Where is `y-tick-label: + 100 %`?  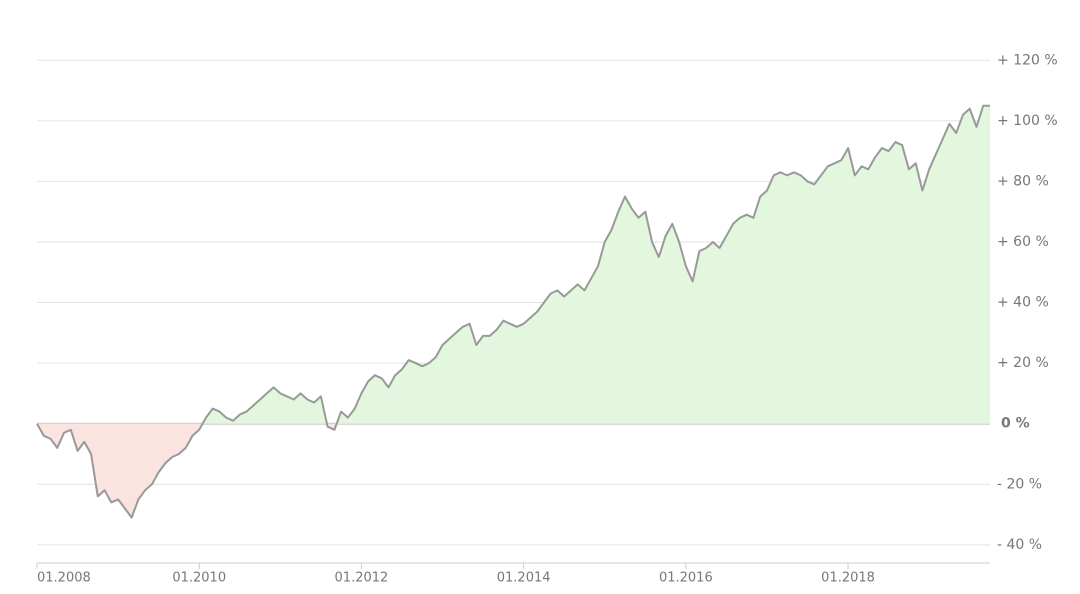 y-tick-label: + 100 % is located at coordinates (1027, 121).